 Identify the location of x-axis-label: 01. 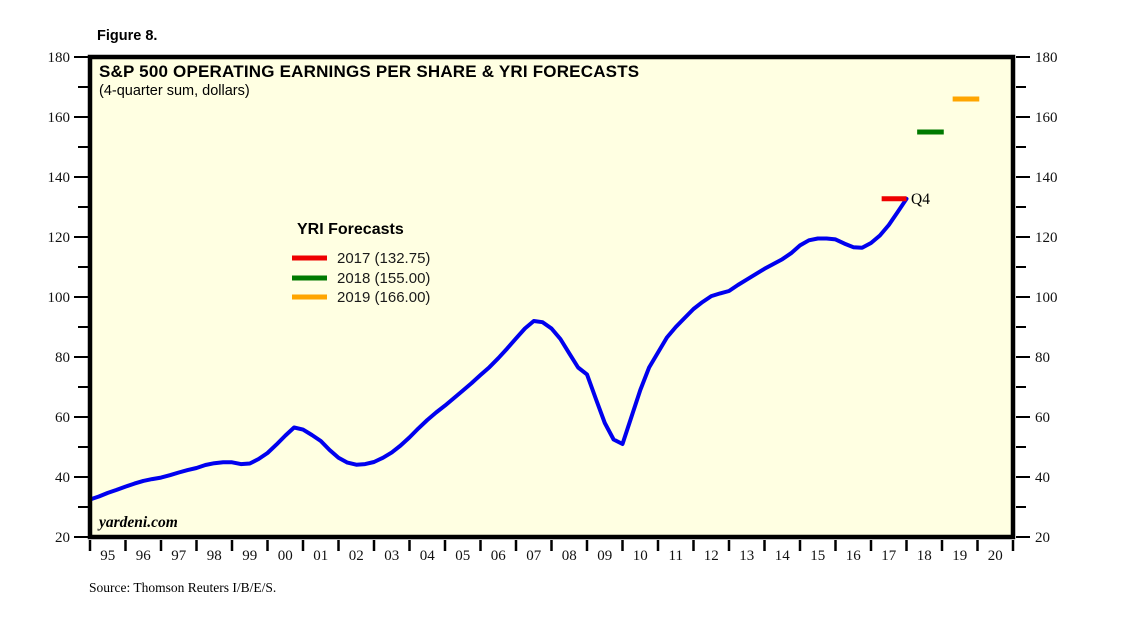
(320, 556).